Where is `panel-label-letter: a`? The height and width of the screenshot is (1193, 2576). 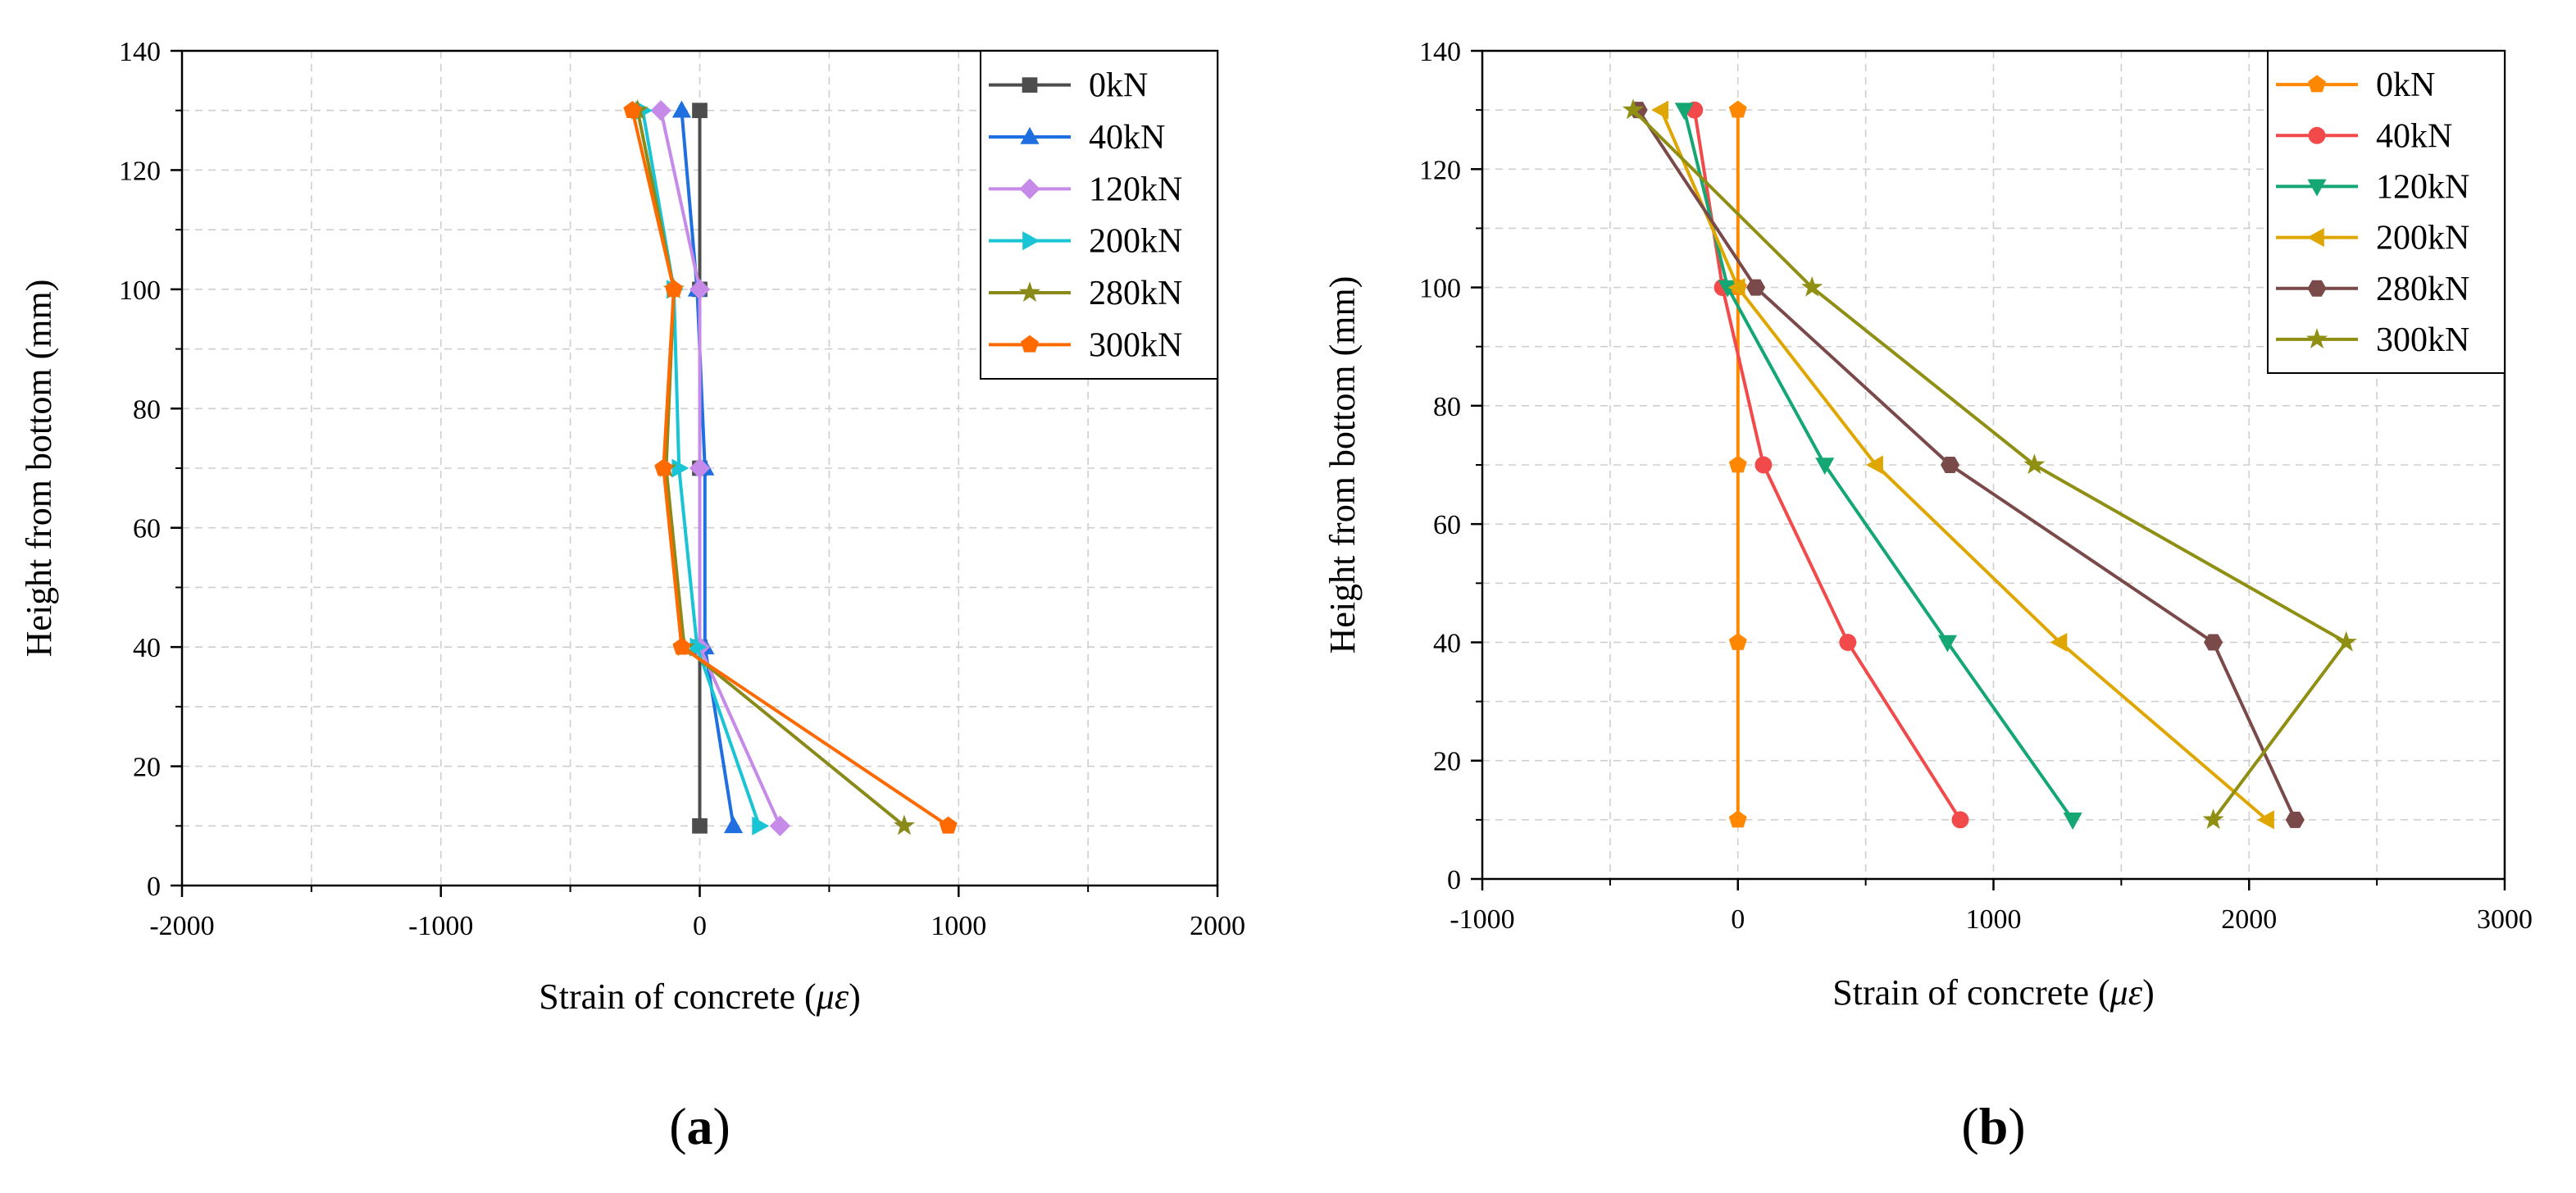 panel-label-letter: a is located at coordinates (700, 1126).